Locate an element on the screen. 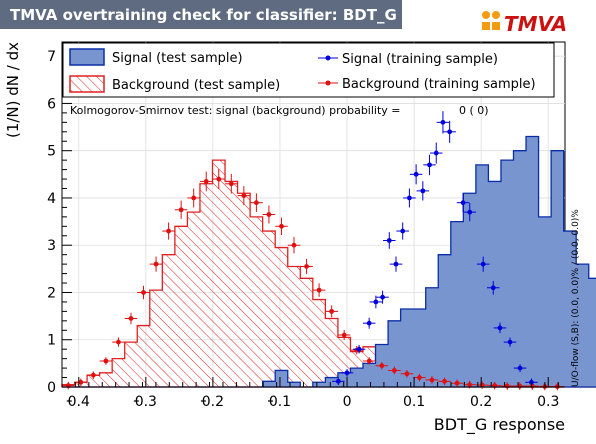 The width and height of the screenshot is (596, 444). legend-background-test-swatch is located at coordinates (87, 84).